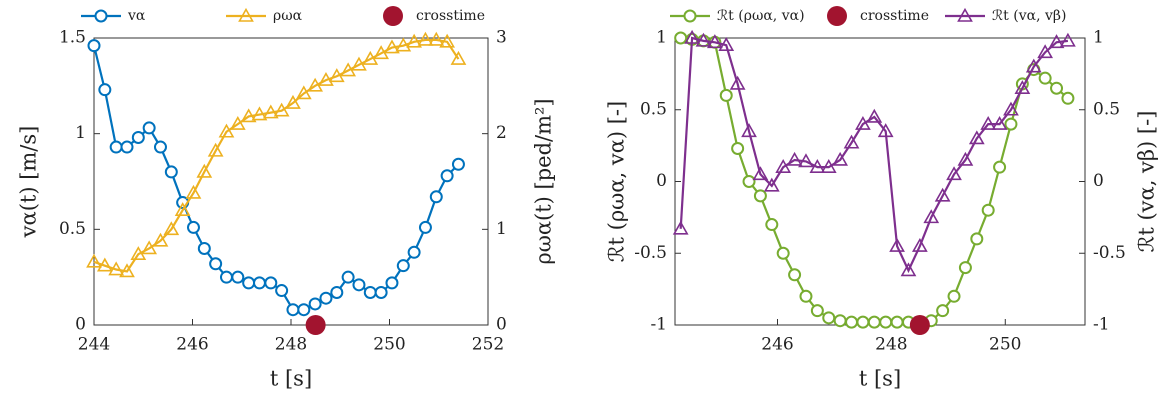 This screenshot has width=1170, height=405. I want to click on y-axis-label: ℛt (ρωα, vα) [-], so click(617, 181).